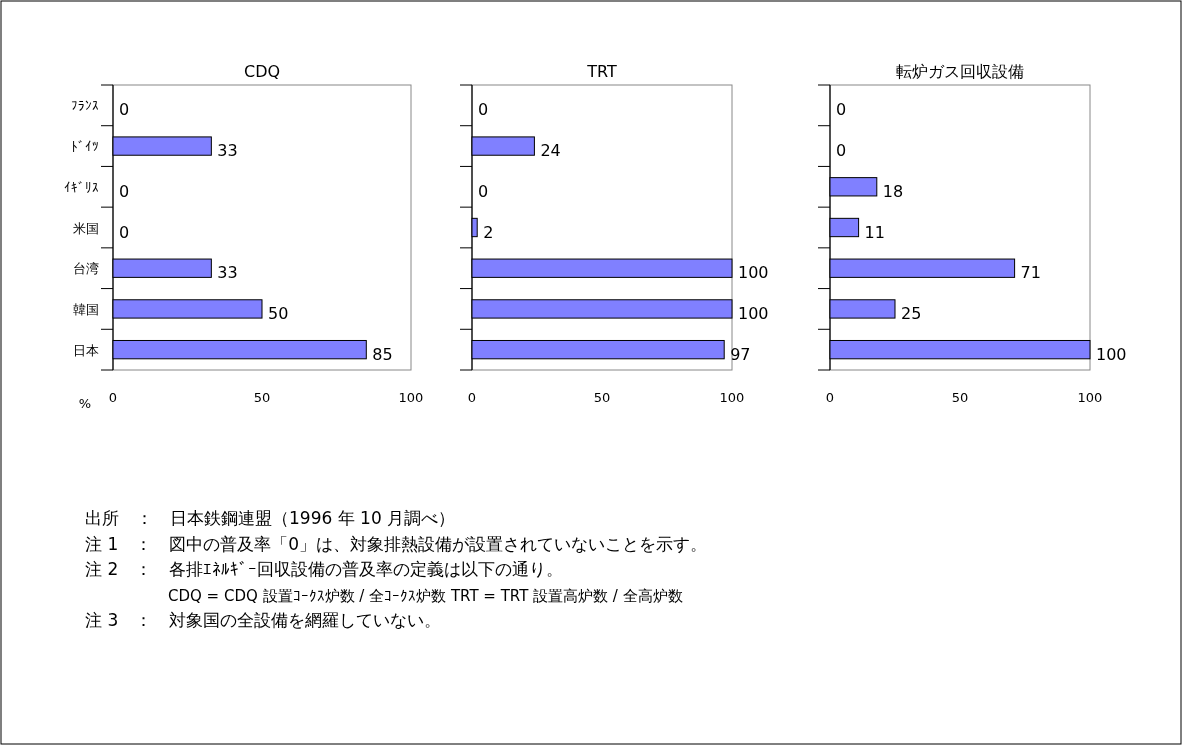 The image size is (1182, 745). I want to click on y-tick-label: 韓国, so click(86, 309).